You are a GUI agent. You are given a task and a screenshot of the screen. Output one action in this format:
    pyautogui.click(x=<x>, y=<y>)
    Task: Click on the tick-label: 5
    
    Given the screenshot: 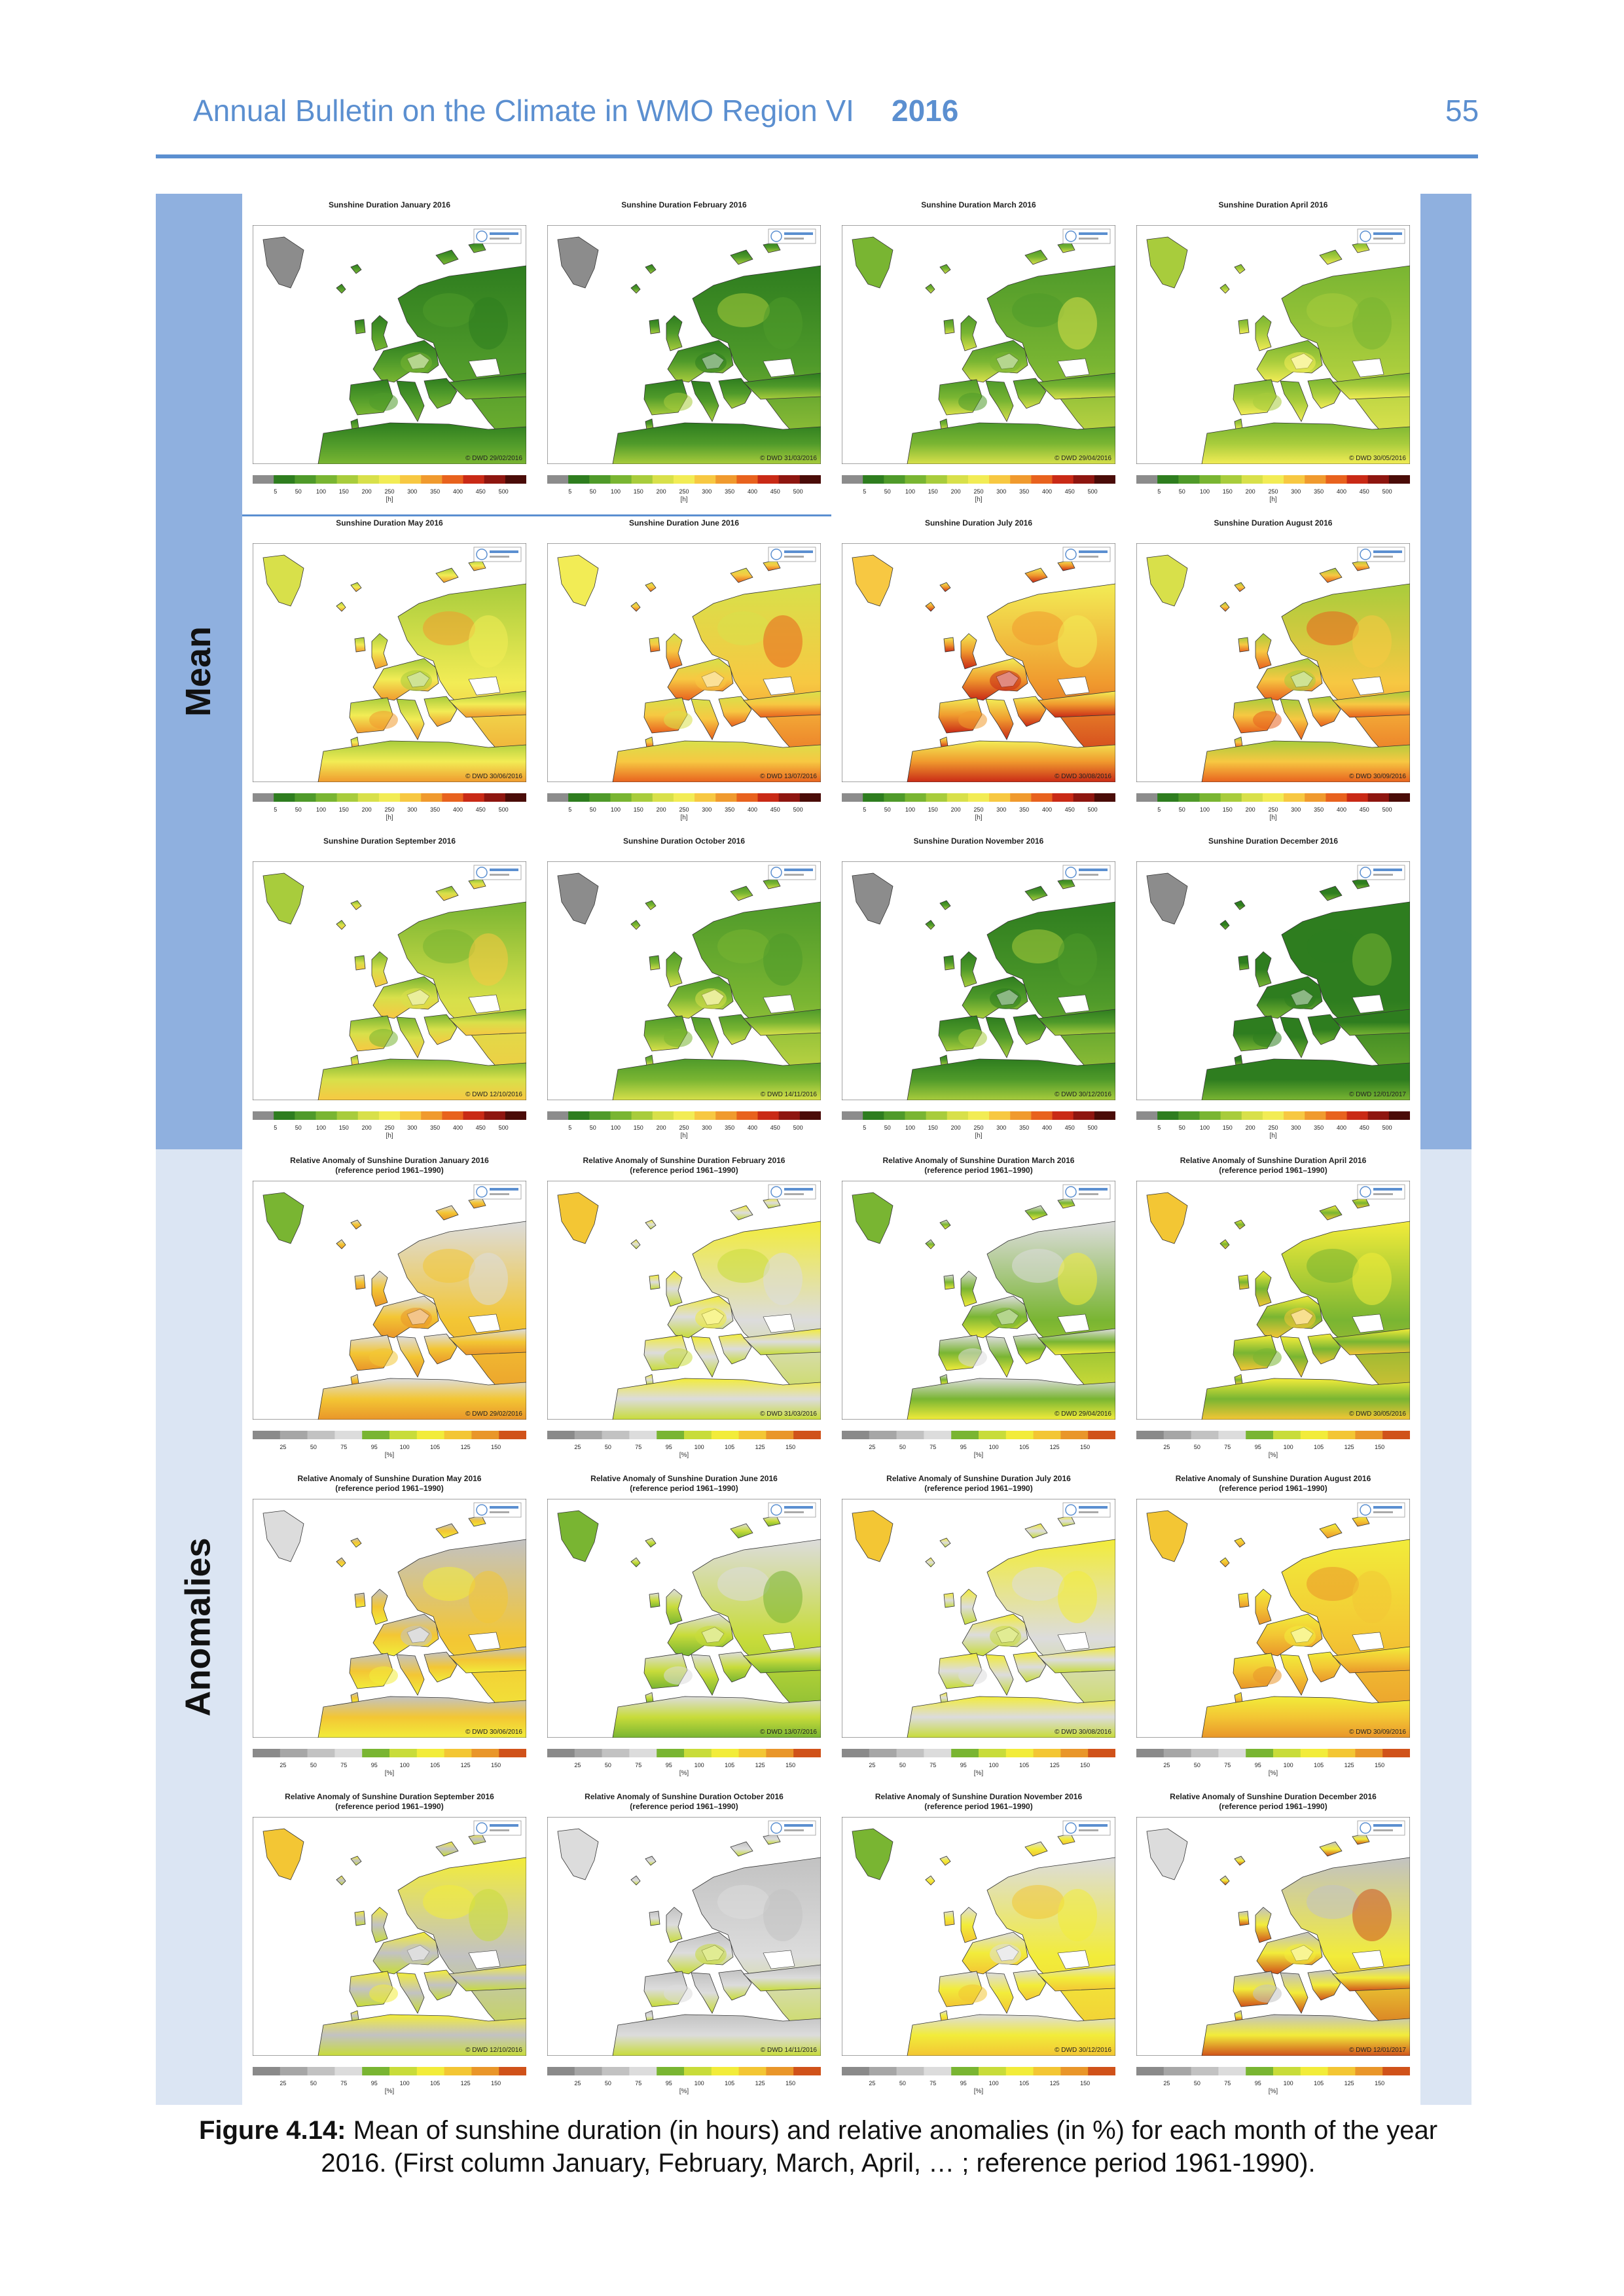 What is the action you would take?
    pyautogui.click(x=275, y=491)
    